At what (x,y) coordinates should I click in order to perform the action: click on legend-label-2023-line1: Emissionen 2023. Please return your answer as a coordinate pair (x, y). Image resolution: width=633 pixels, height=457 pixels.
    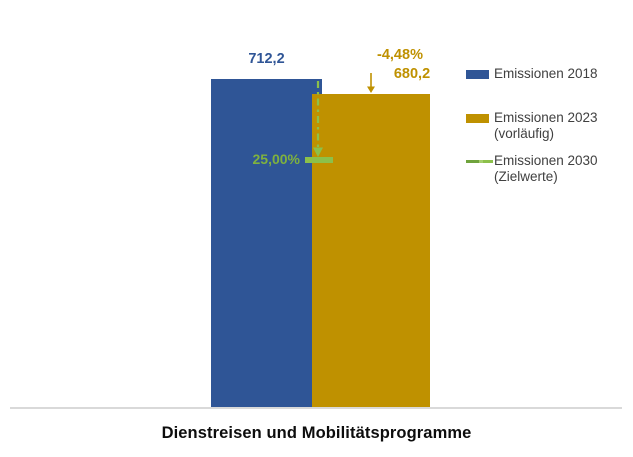
    Looking at the image, I should click on (546, 117).